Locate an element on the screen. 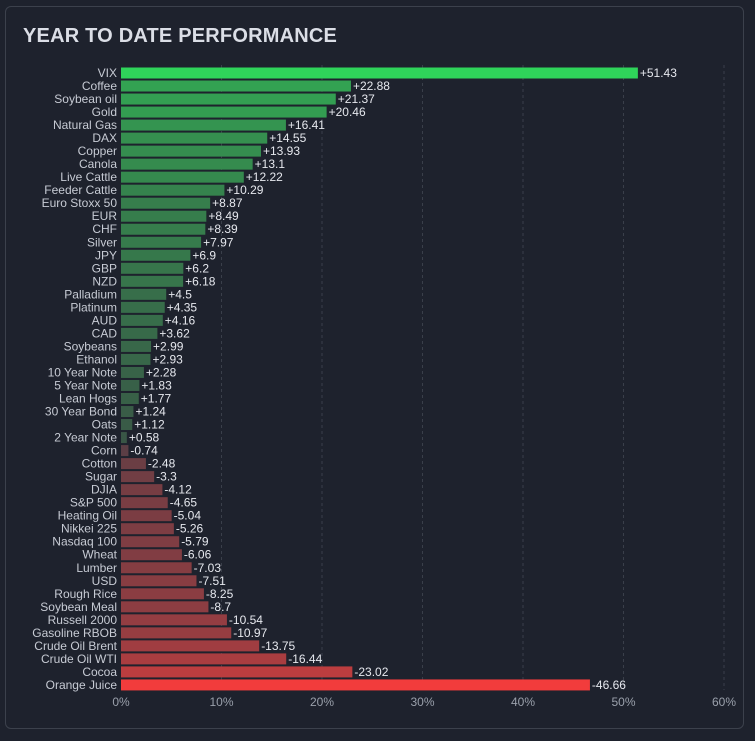 This screenshot has height=741, width=755. category-label: Crude Oil Brent is located at coordinates (75, 646).